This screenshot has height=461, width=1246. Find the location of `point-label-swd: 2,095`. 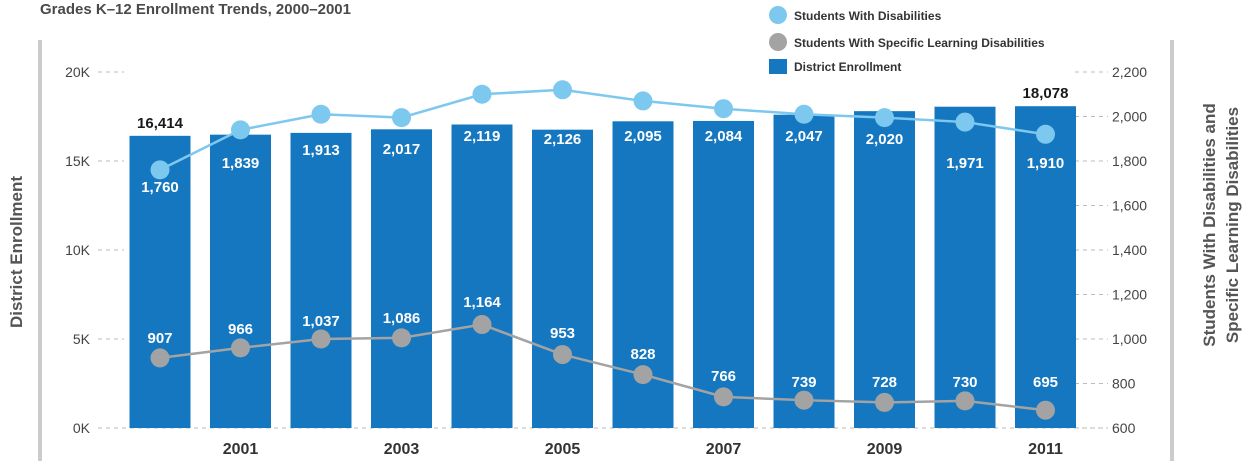

point-label-swd: 2,095 is located at coordinates (643, 136).